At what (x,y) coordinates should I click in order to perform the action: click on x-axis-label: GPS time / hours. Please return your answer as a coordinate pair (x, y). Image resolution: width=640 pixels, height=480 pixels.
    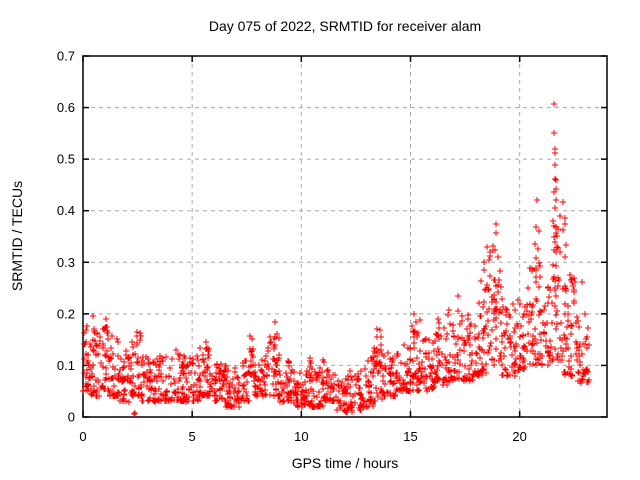
    Looking at the image, I should click on (345, 463).